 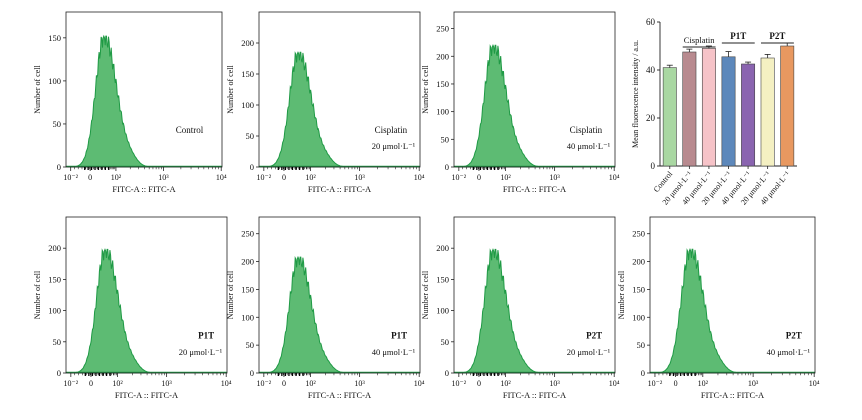 What do you see at coordinates (738, 36) in the screenshot?
I see `group-label: P1T` at bounding box center [738, 36].